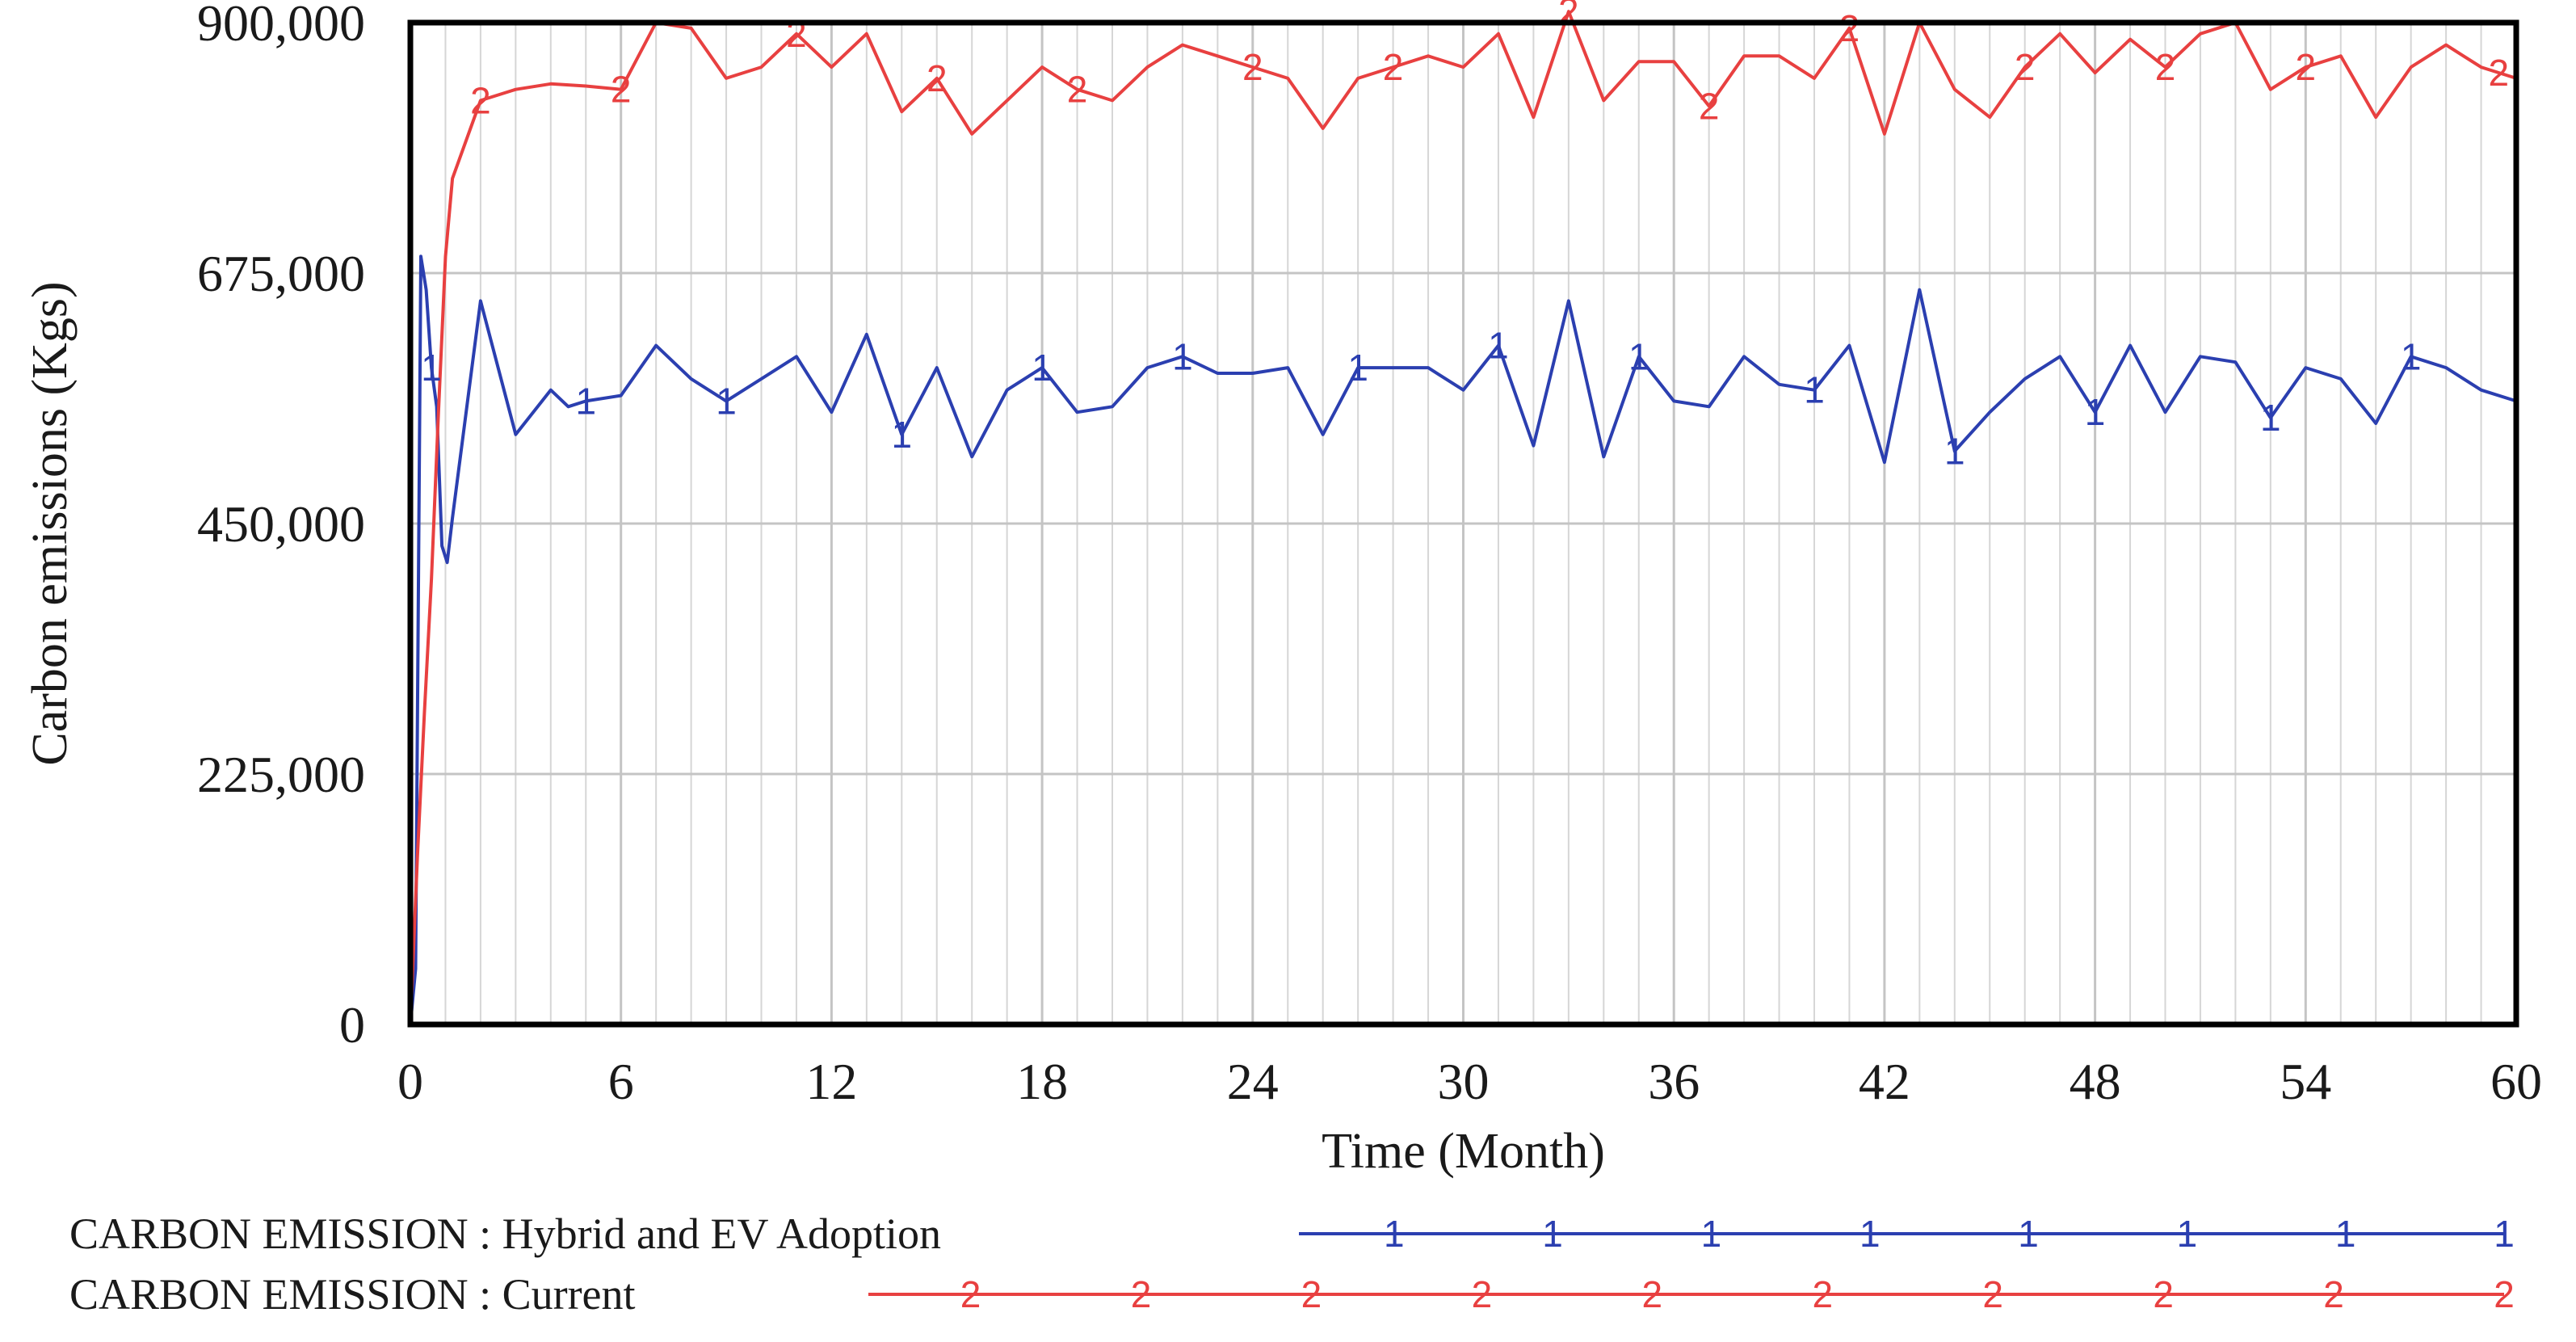  I want to click on x-tick-labels: 0 6 12 18 24 30 36 42 48 54 60, so click(1469, 1081).